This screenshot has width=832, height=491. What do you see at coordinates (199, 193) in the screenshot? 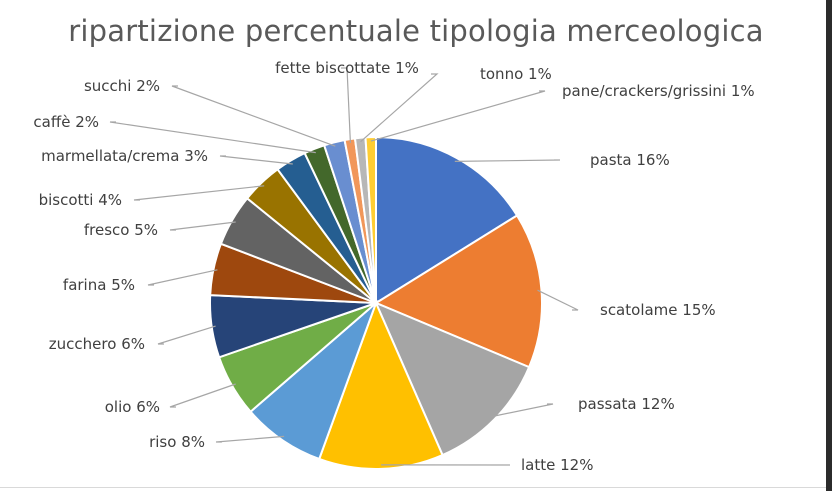
I see `leader-line-biscotti` at bounding box center [199, 193].